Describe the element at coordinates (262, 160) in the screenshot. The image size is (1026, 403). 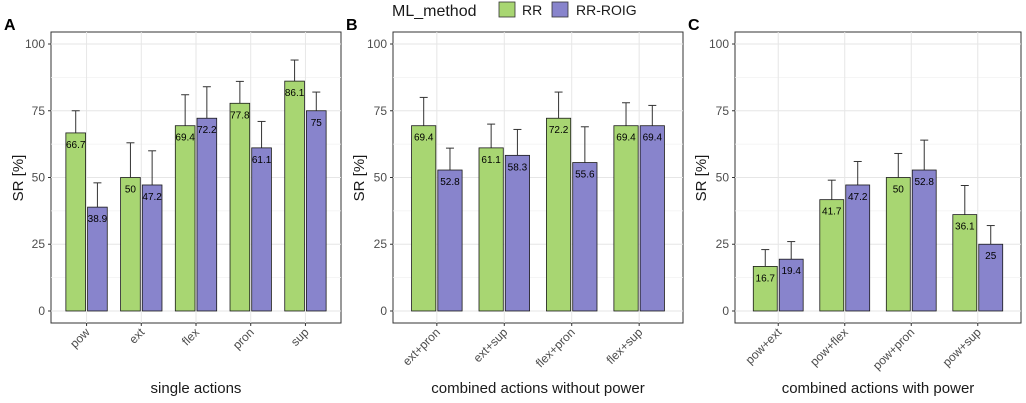
I see `bar-label: 61.1` at that location.